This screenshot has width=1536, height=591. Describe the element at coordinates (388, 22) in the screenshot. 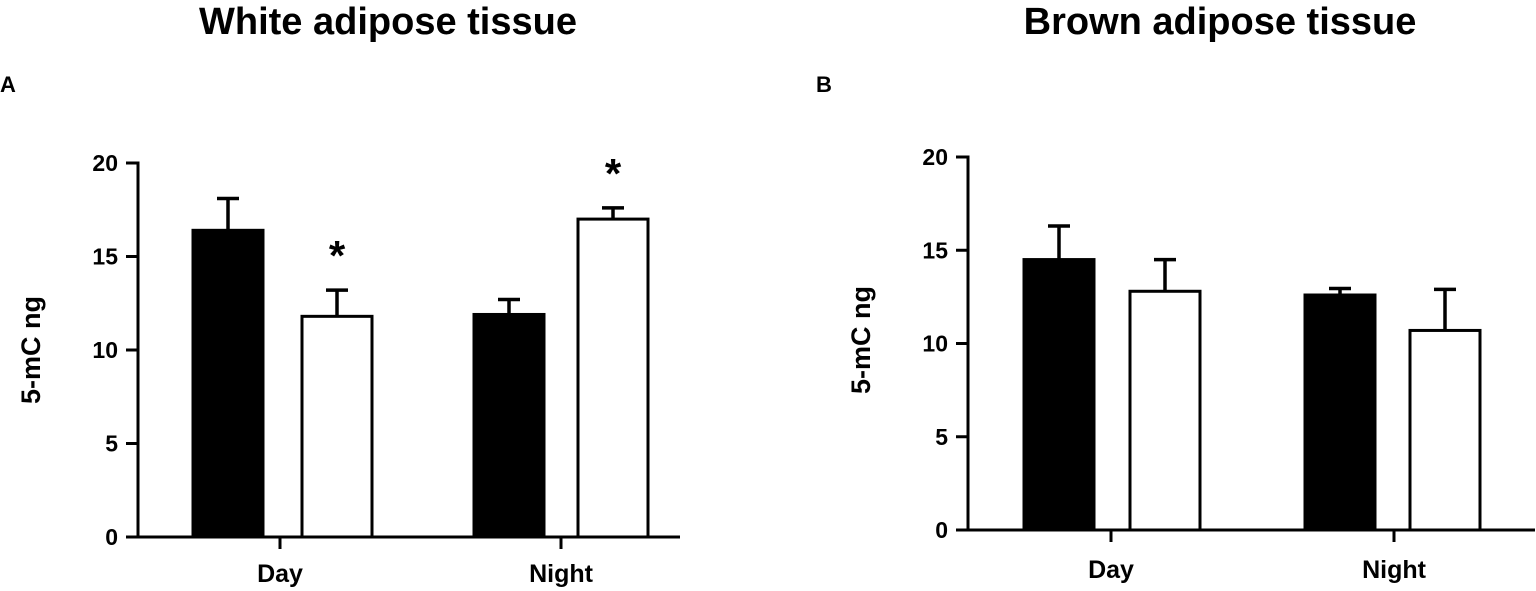

I see `chart-title: White adipose tissue` at that location.